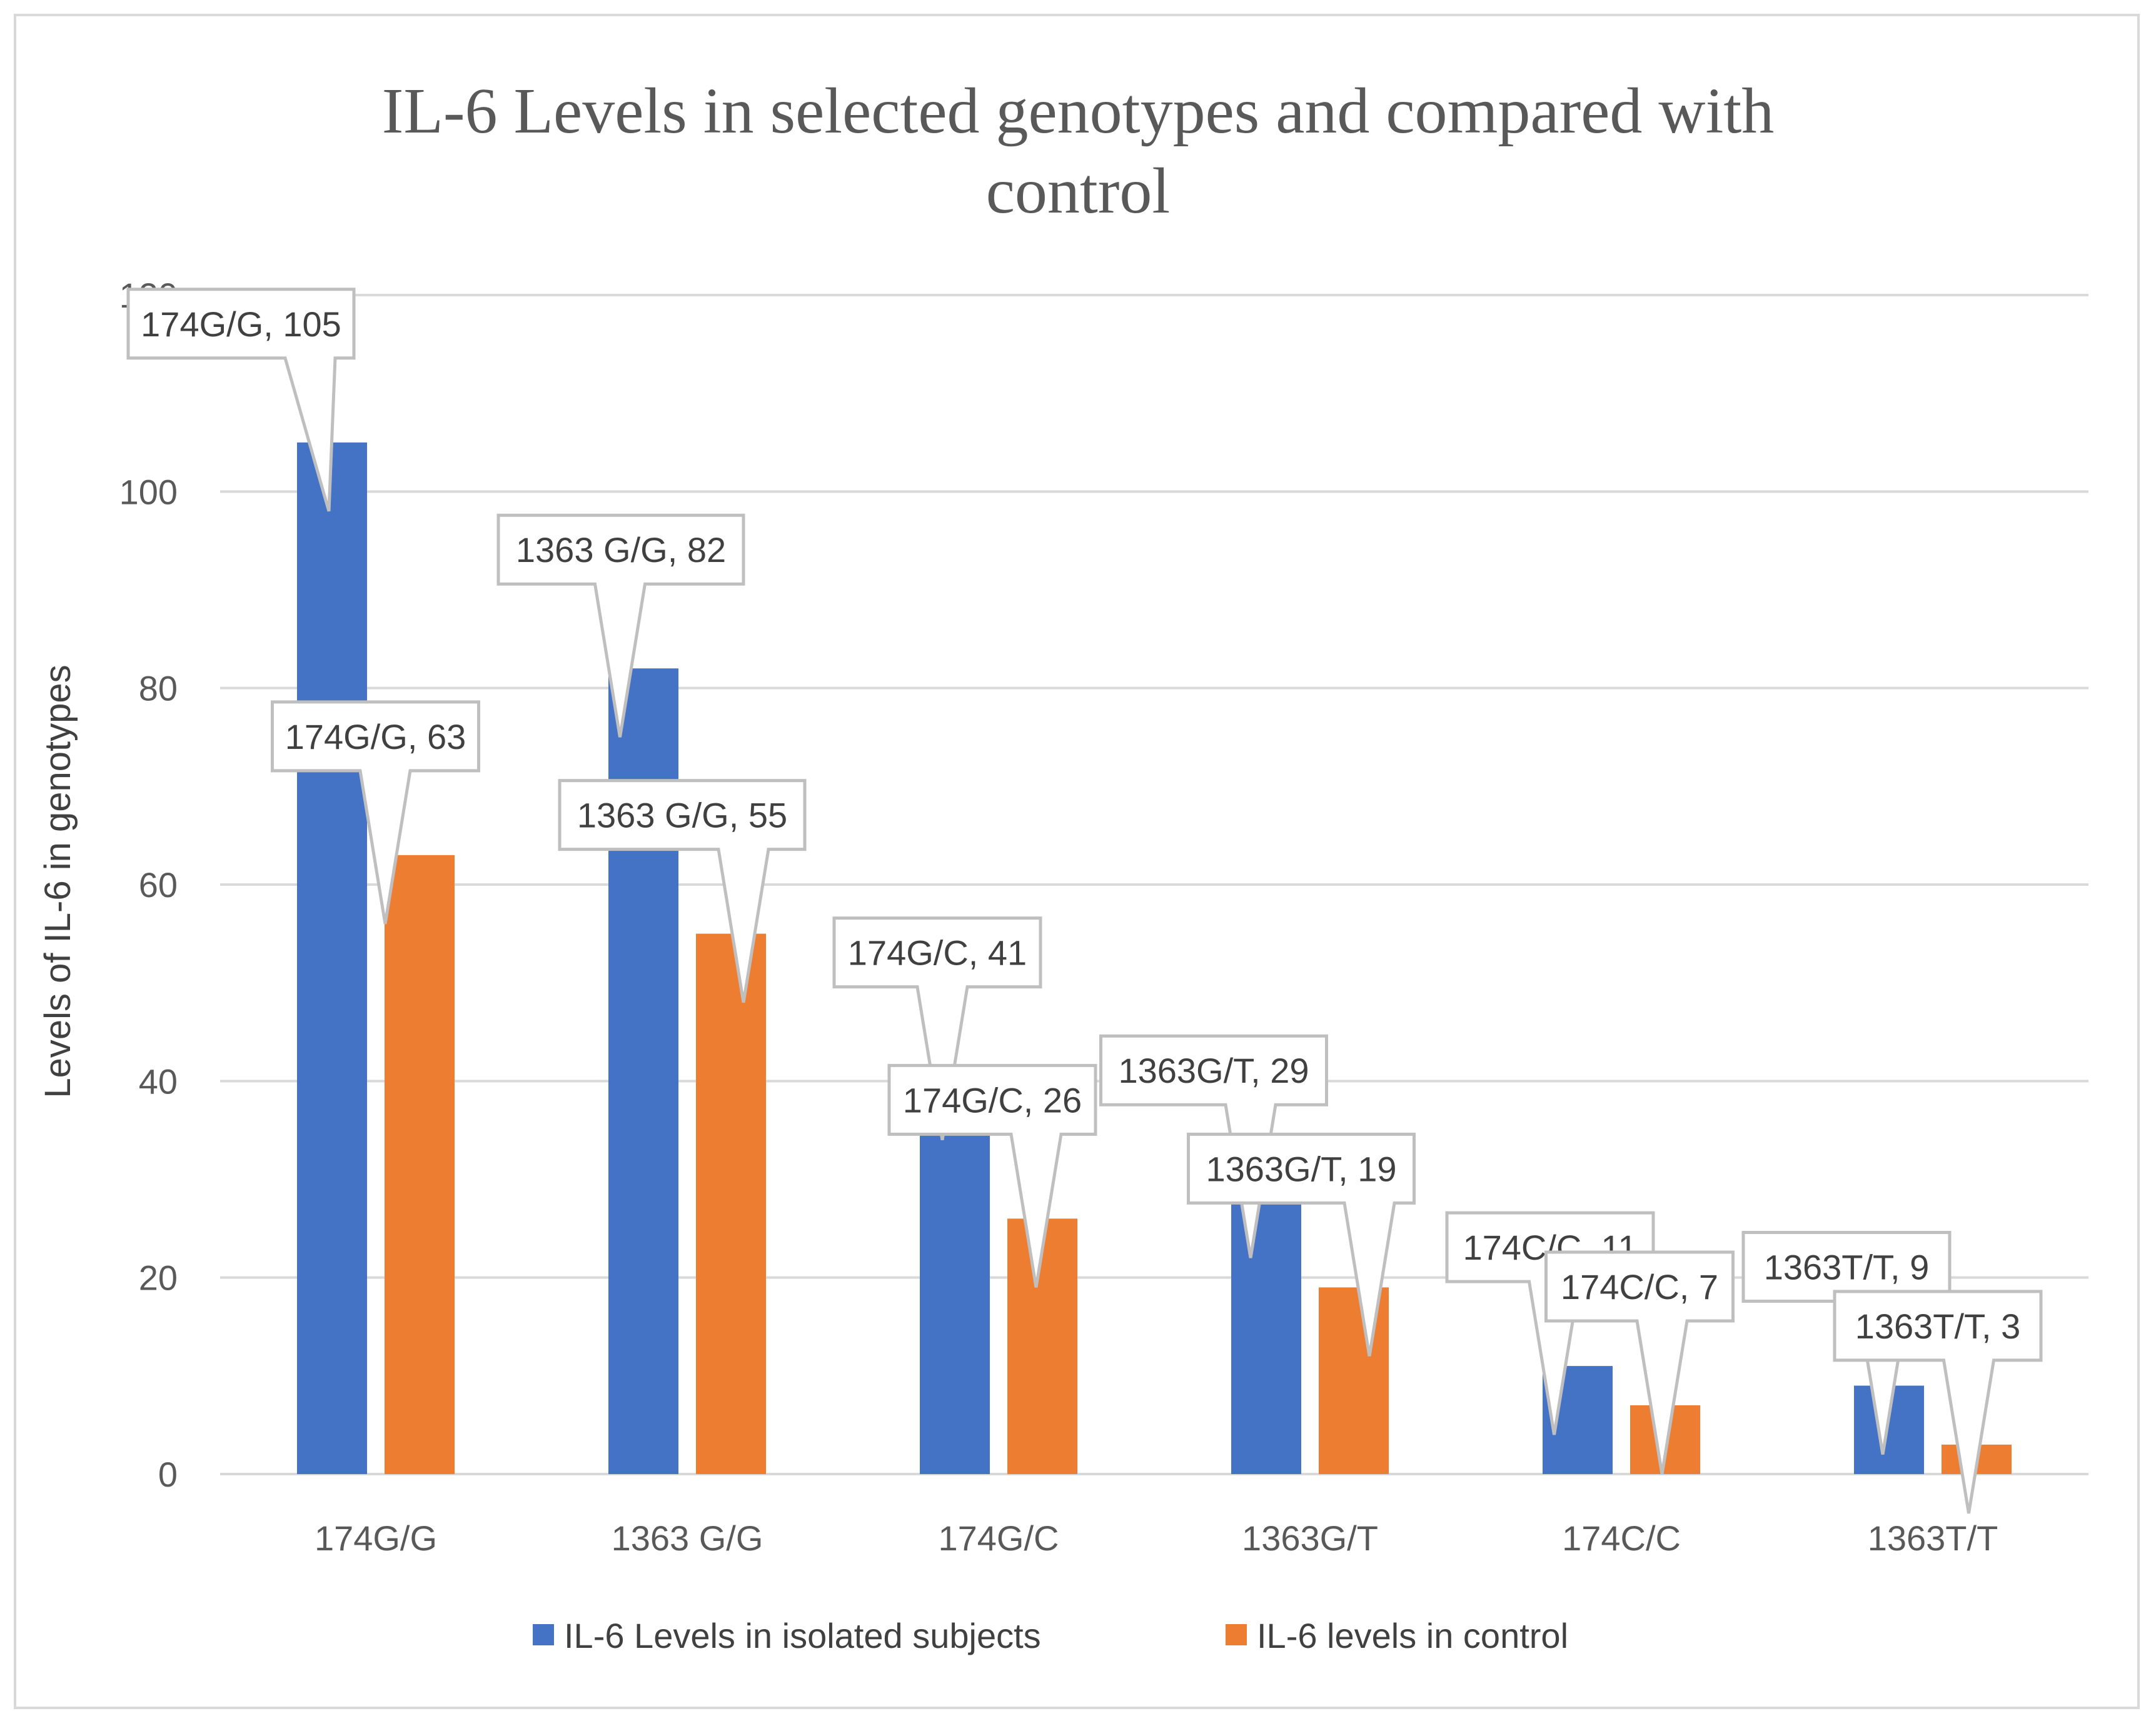 This screenshot has width=2156, height=1726. Describe the element at coordinates (1639, 1287) in the screenshot. I see `data-label: 174C/C, 7` at that location.